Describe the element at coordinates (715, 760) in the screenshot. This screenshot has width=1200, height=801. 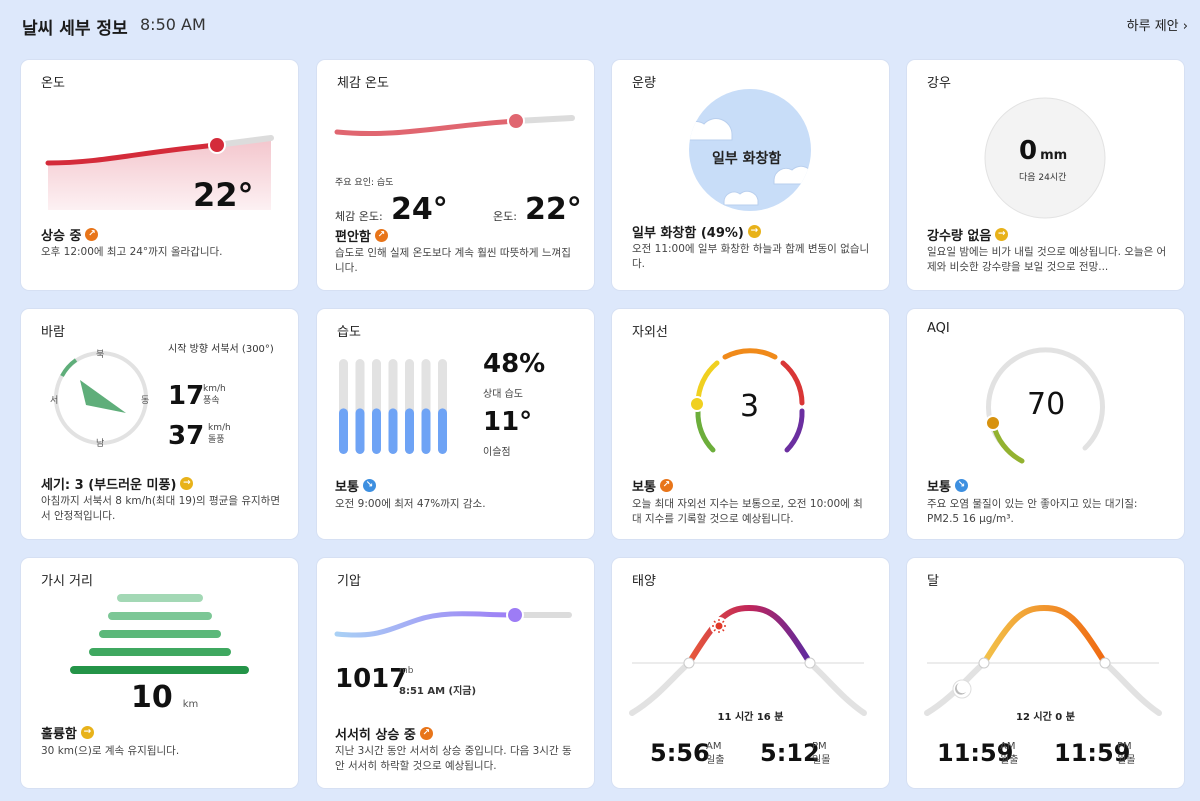
I see `sunrise-label: 일출` at that location.